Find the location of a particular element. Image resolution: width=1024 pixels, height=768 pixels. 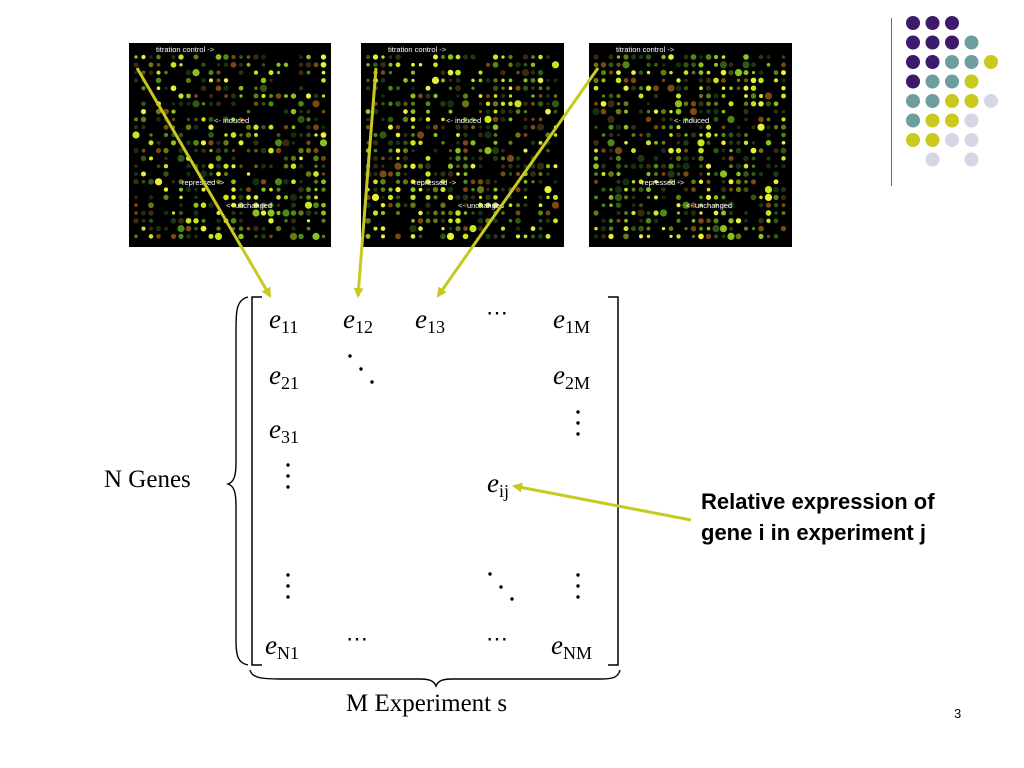

panel-label-repressed: repressed -> is located at coordinates (435, 182).